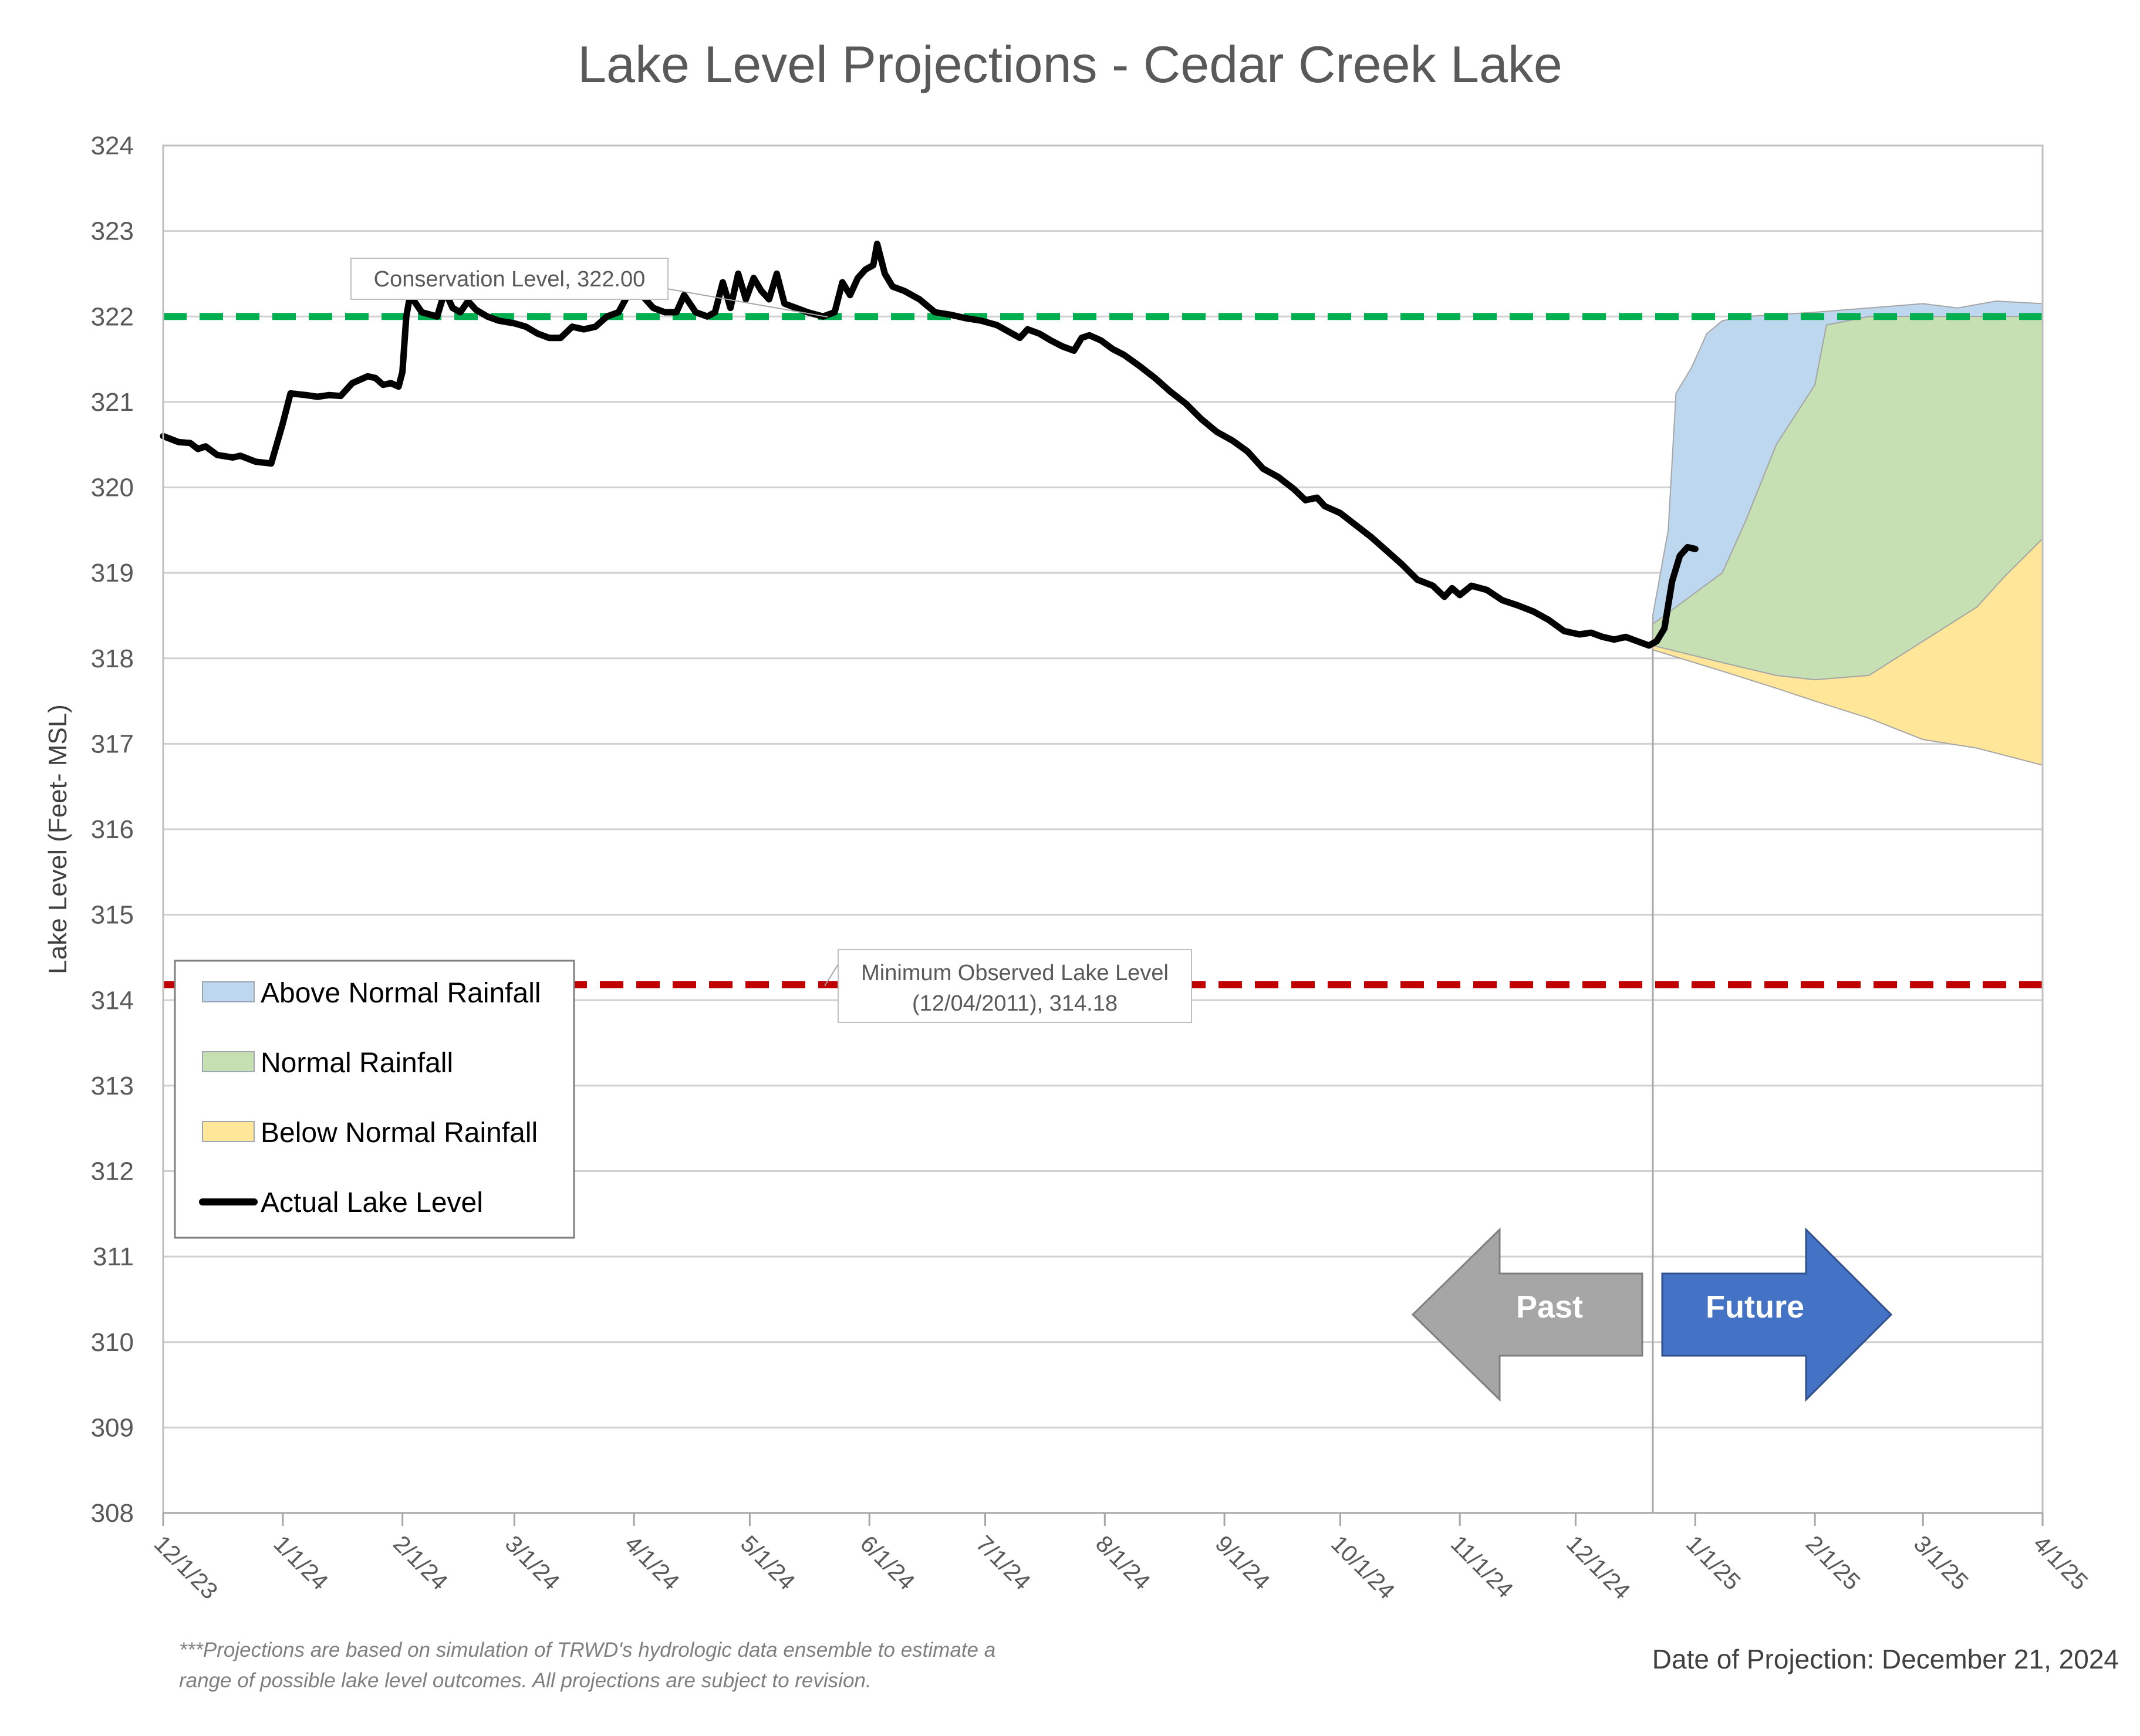  I want to click on past-arrow: Past, so click(1527, 1314).